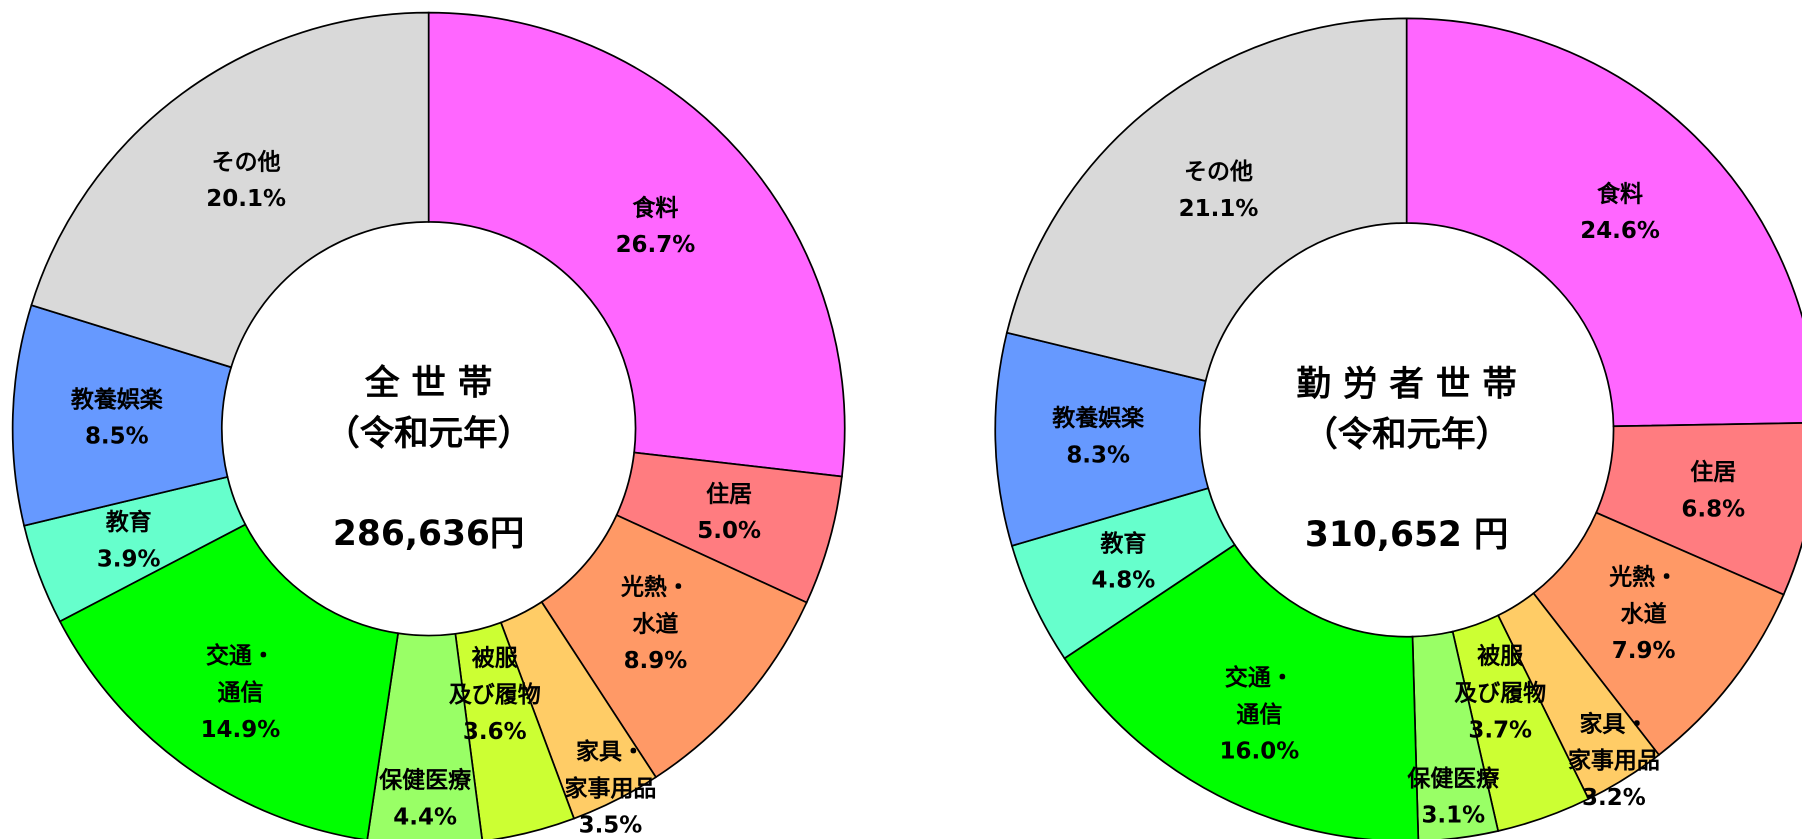  What do you see at coordinates (1124, 561) in the screenshot?
I see `slice-label: 教育 4.8%` at bounding box center [1124, 561].